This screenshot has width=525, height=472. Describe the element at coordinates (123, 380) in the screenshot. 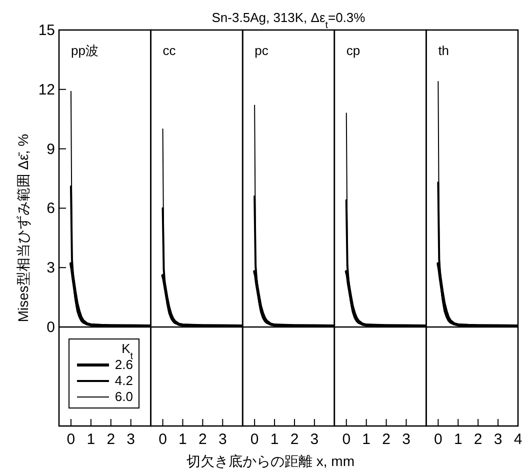

I see `legend-label: 4.2` at that location.